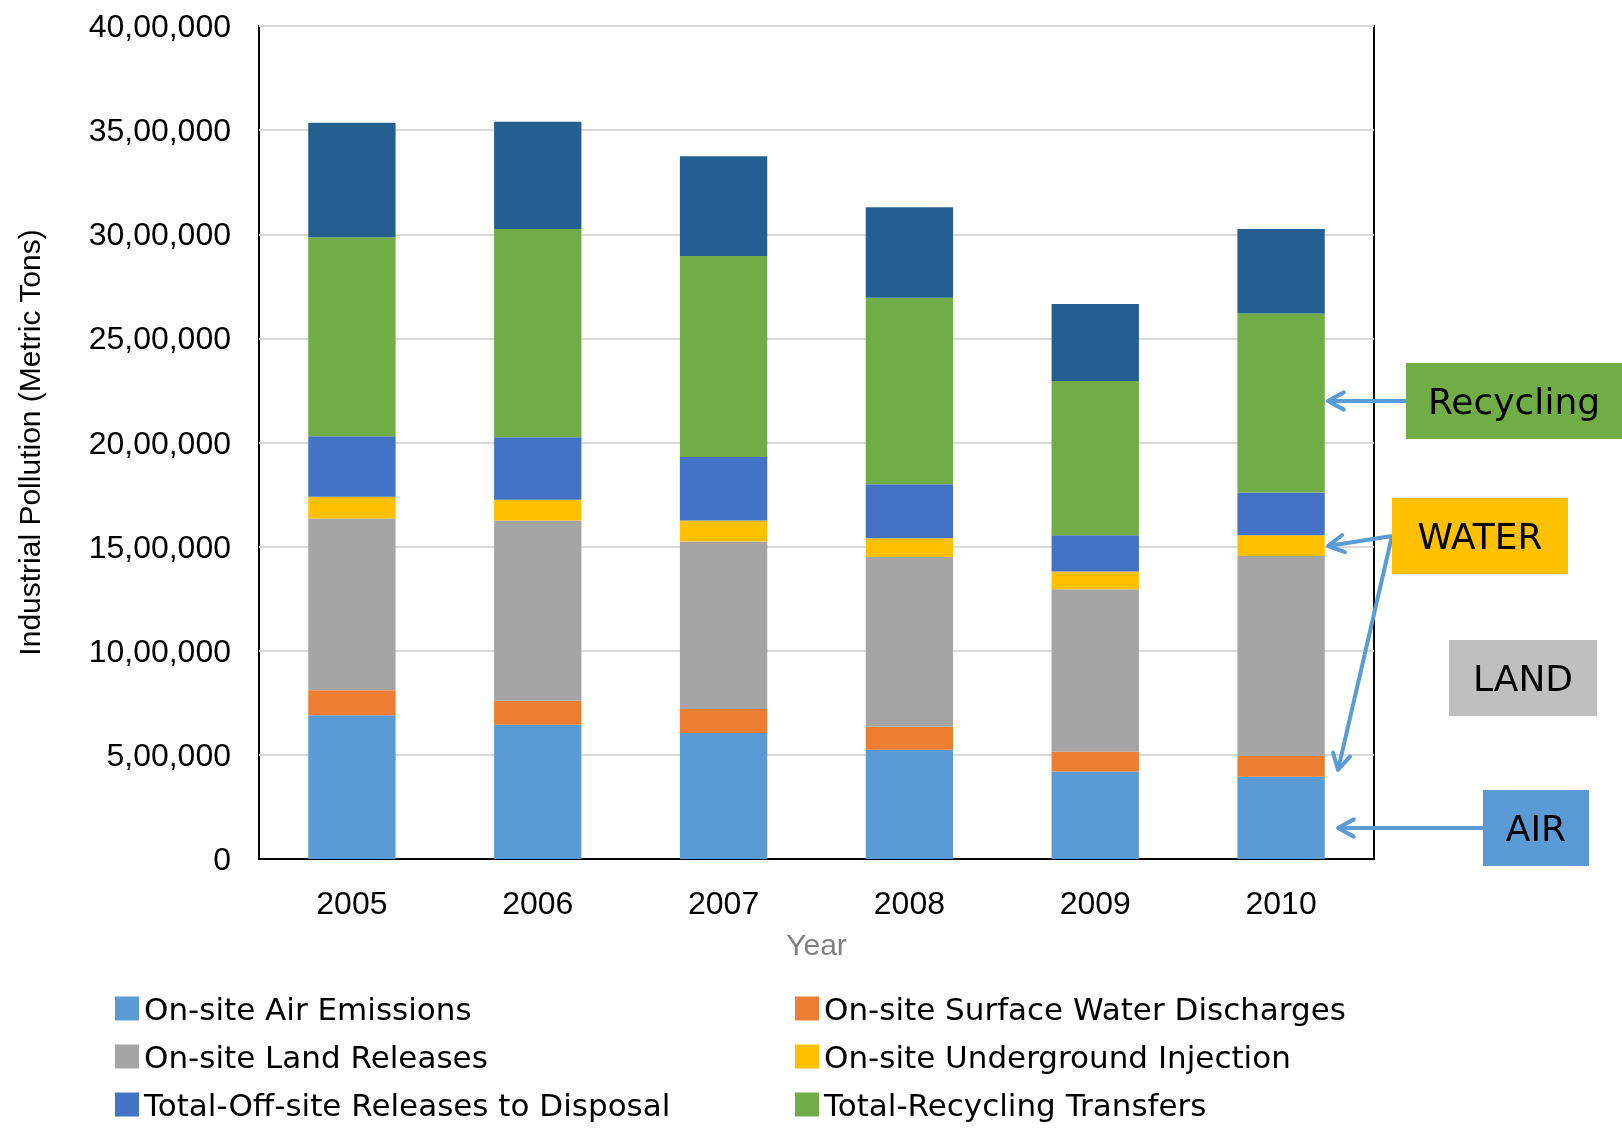 The image size is (1622, 1130). I want to click on legend-label: Total-Off-site Releases to Disposal, so click(407, 1104).